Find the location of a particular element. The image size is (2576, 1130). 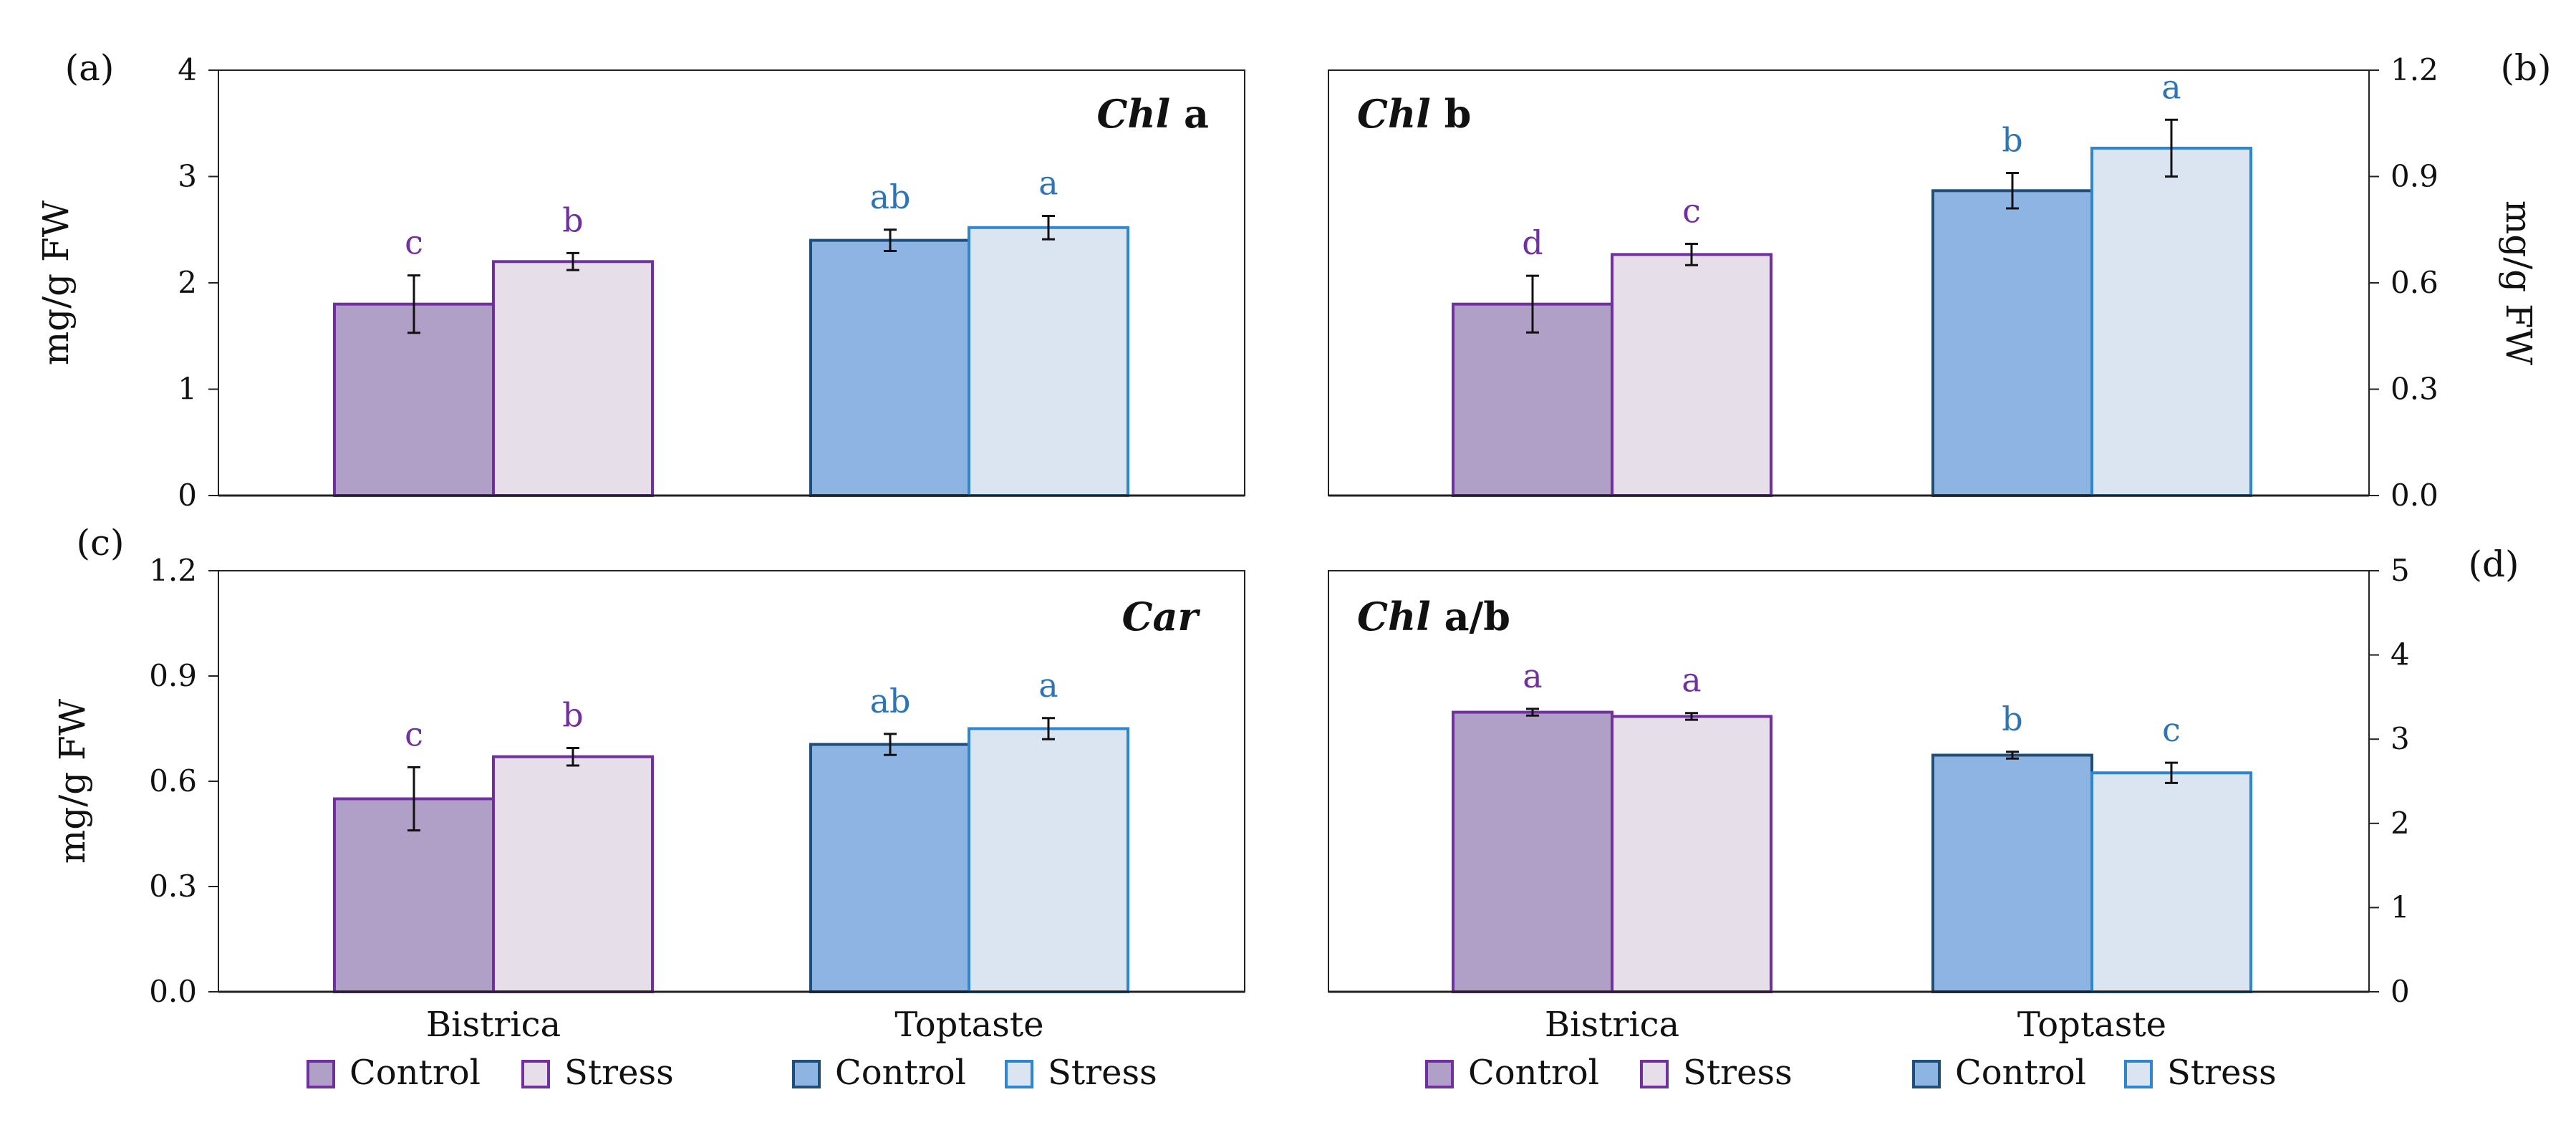

panel-title: Chl b is located at coordinates (1414, 114).